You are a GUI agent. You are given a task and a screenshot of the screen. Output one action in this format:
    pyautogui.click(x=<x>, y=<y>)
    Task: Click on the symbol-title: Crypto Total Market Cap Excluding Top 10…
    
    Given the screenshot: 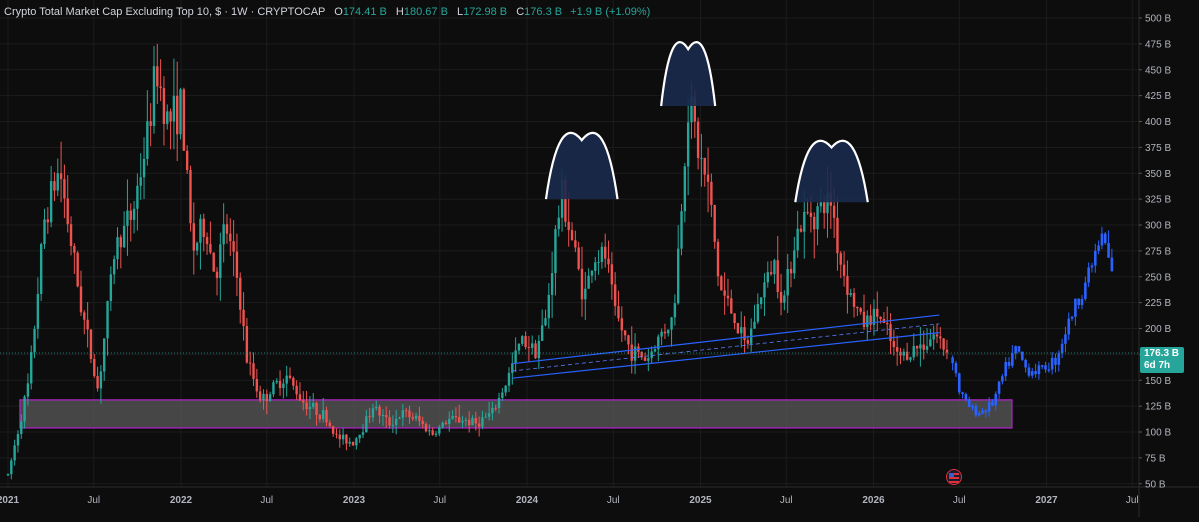 What is the action you would take?
    pyautogui.click(x=165, y=12)
    